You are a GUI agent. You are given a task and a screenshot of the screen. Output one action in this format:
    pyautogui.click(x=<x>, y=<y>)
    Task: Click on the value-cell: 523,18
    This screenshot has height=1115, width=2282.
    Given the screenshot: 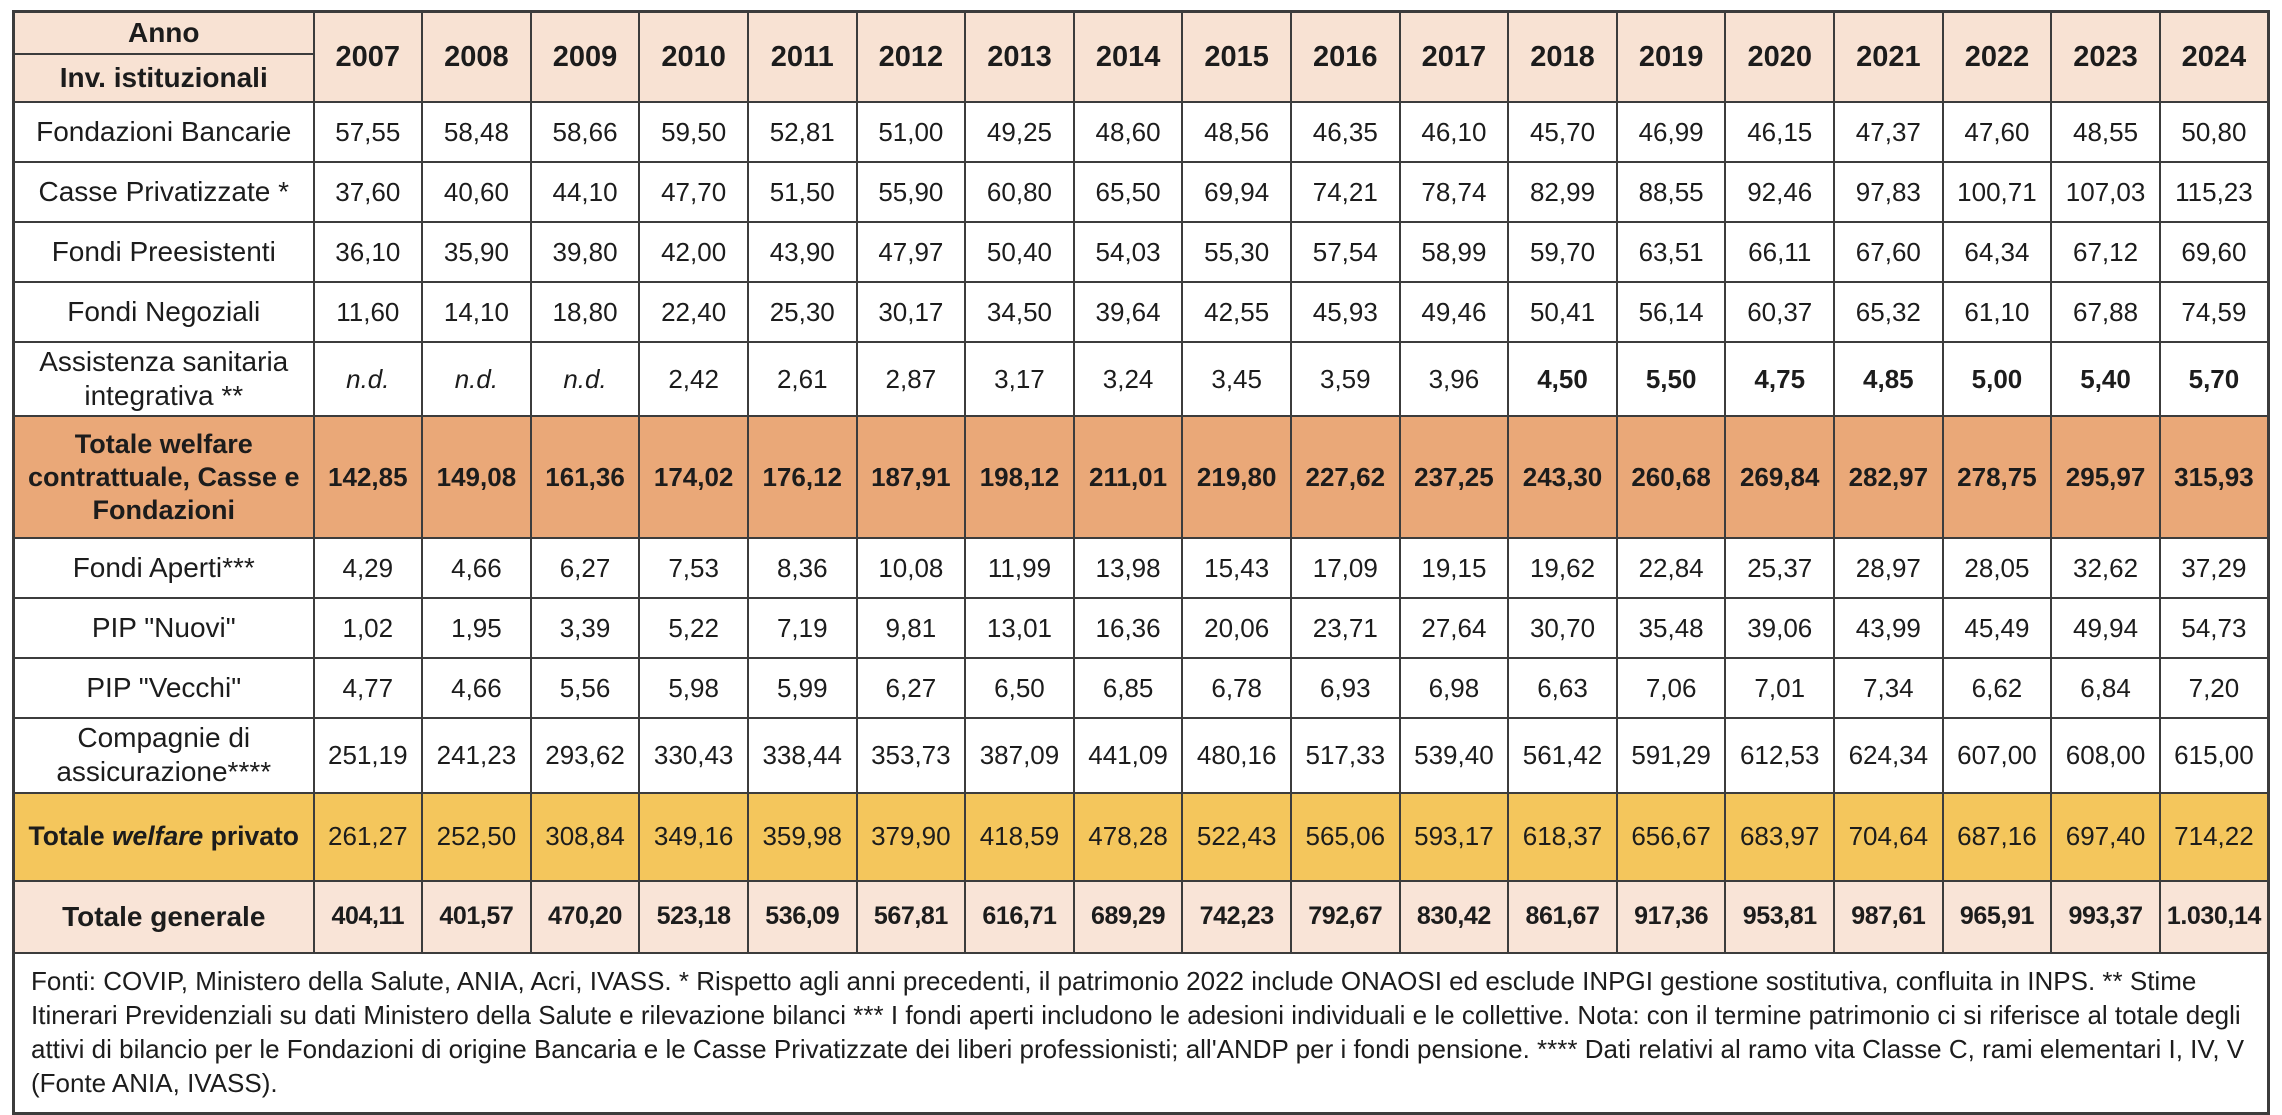 What is the action you would take?
    pyautogui.click(x=693, y=916)
    